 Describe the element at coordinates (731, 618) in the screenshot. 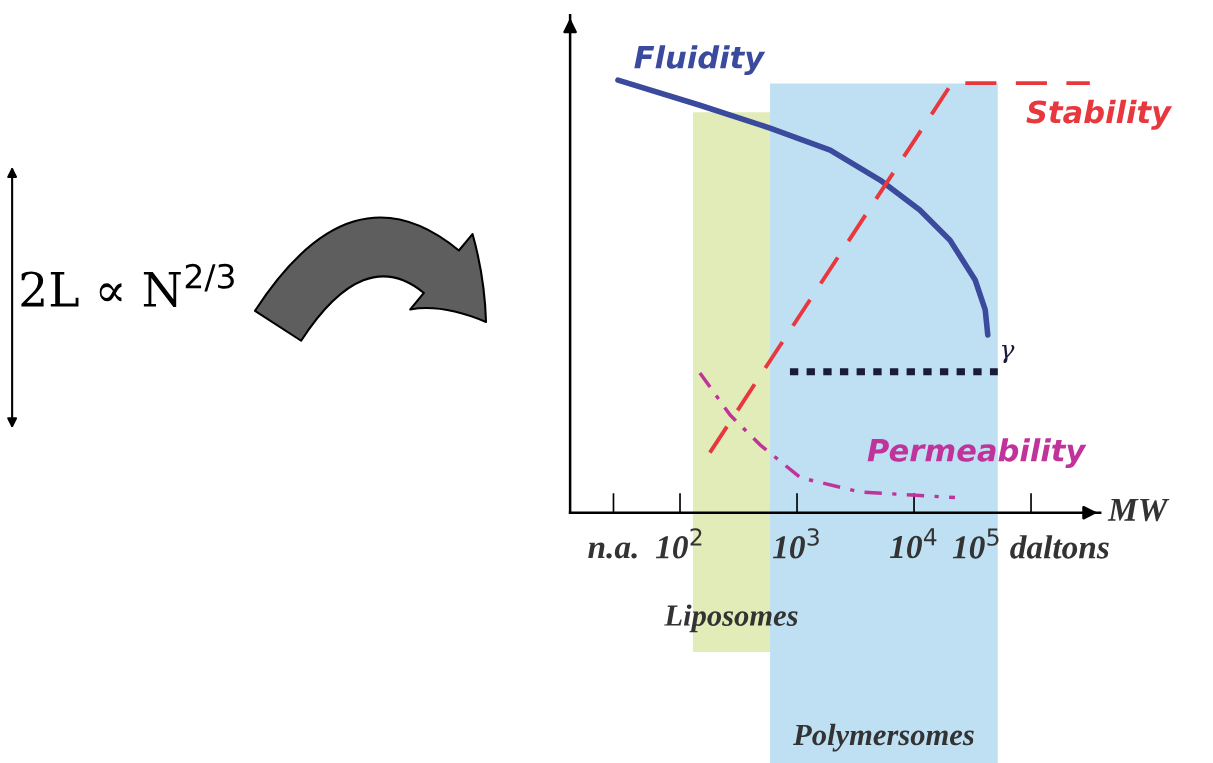

I see `band-label: Liposomes` at that location.